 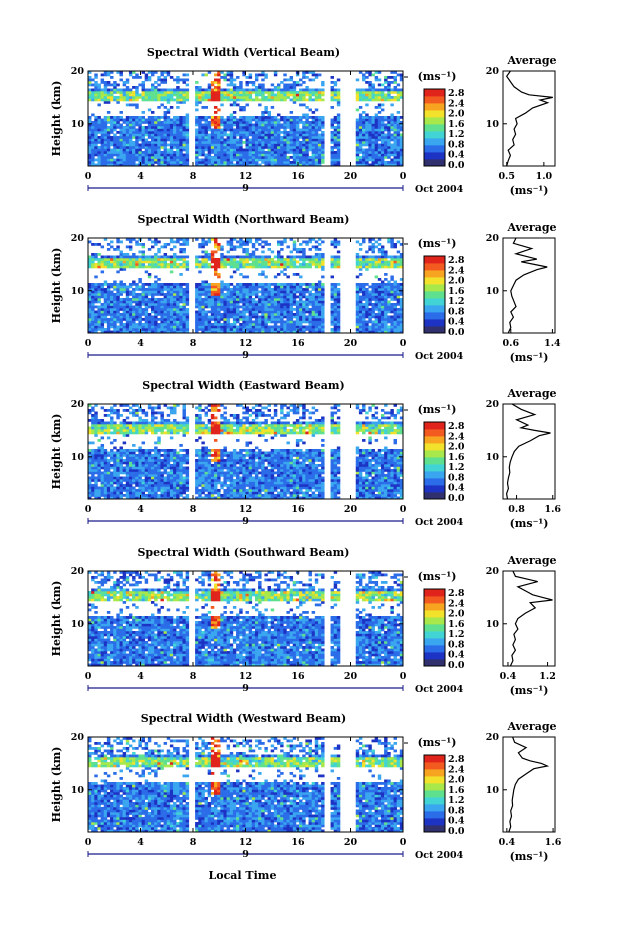 What do you see at coordinates (434, 142) in the screenshot?
I see `colorbar-swatch` at bounding box center [434, 142].